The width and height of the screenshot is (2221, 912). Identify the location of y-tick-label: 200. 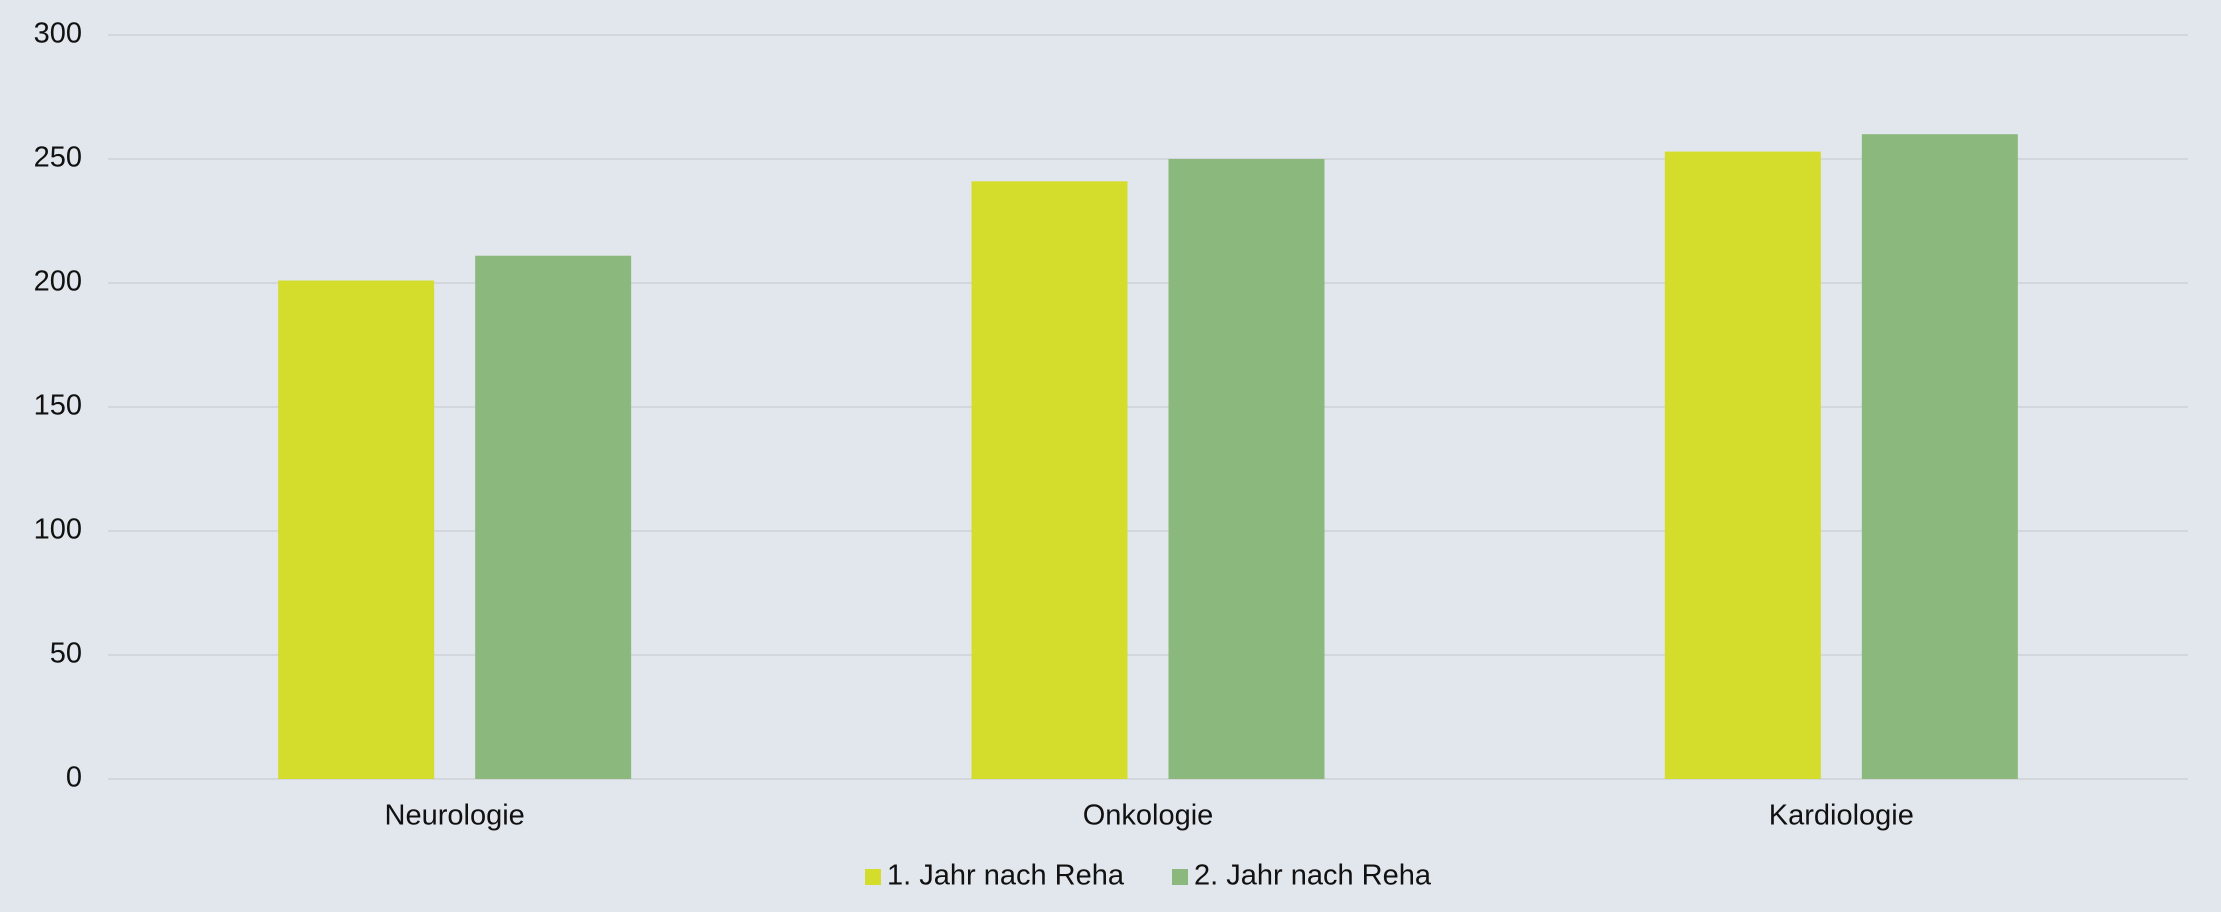
(58, 282).